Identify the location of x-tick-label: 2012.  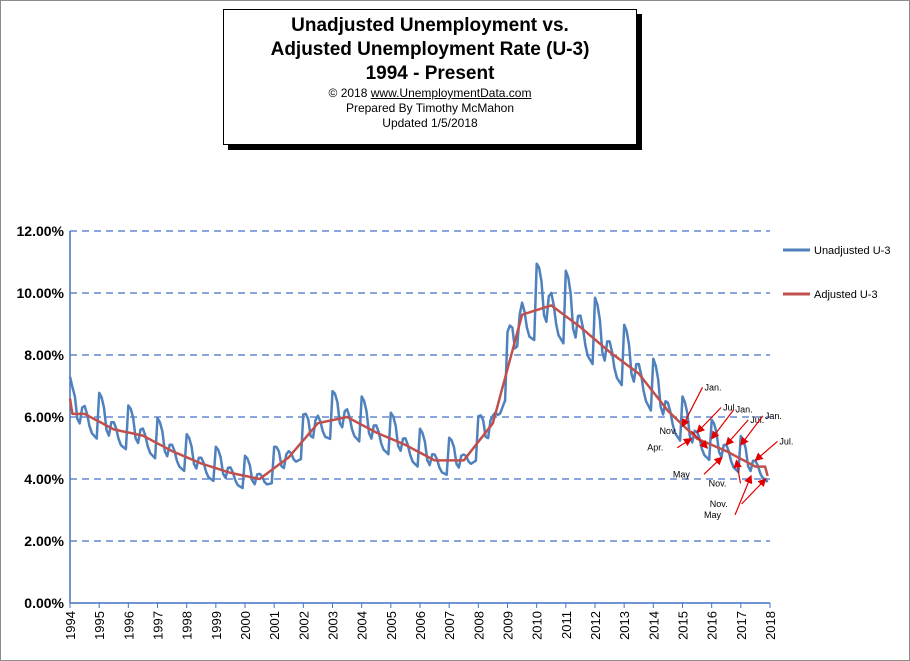
(595, 625).